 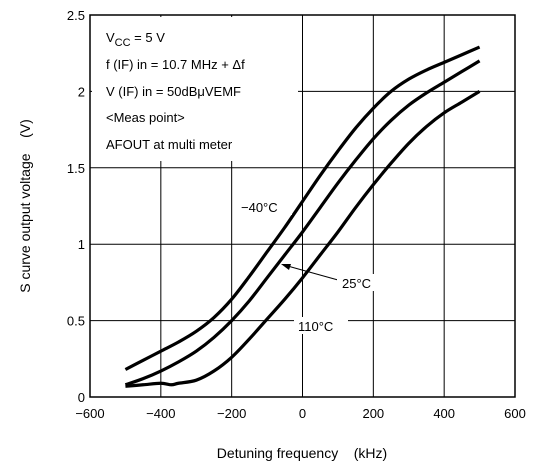 What do you see at coordinates (81, 91) in the screenshot?
I see `y-tick-label: 2` at bounding box center [81, 91].